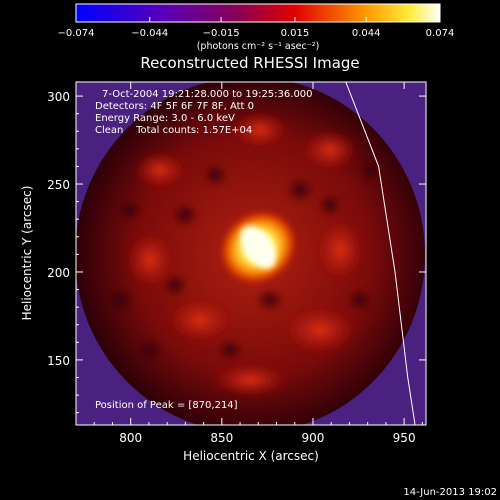  Describe the element at coordinates (440, 33) in the screenshot. I see `colorbar-tick-label: 0.074` at that location.